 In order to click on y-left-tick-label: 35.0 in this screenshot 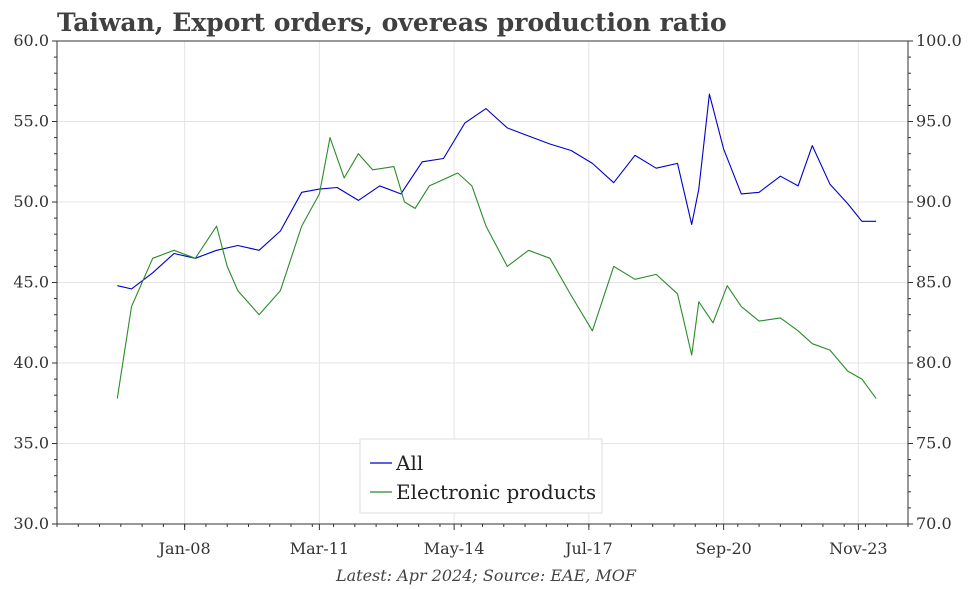, I will do `click(31, 443)`.